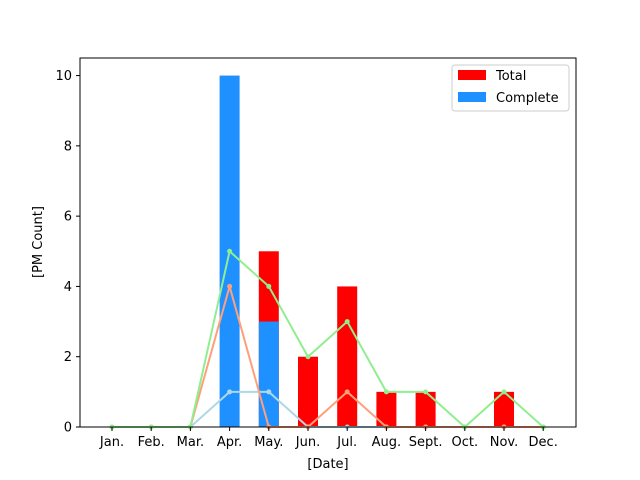 The width and height of the screenshot is (640, 480). I want to click on legend: Total Complete, so click(510, 88).